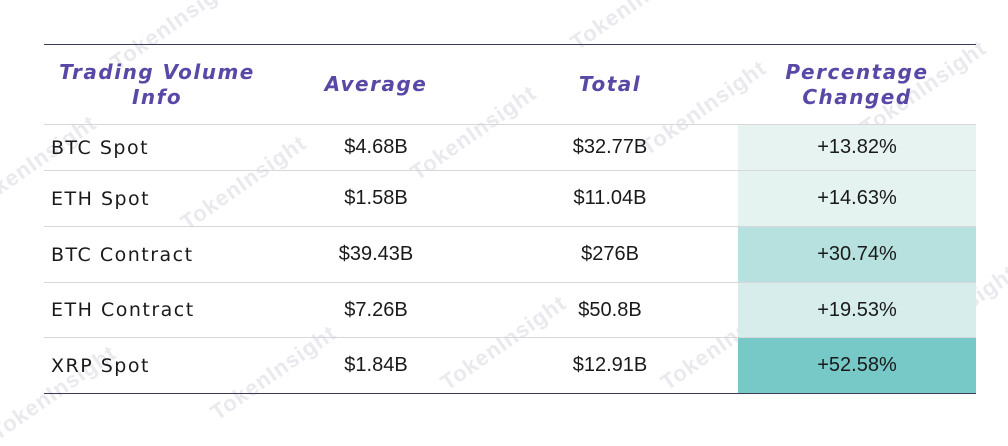 The width and height of the screenshot is (1008, 446). What do you see at coordinates (376, 198) in the screenshot?
I see `average-cell: $1.58B` at bounding box center [376, 198].